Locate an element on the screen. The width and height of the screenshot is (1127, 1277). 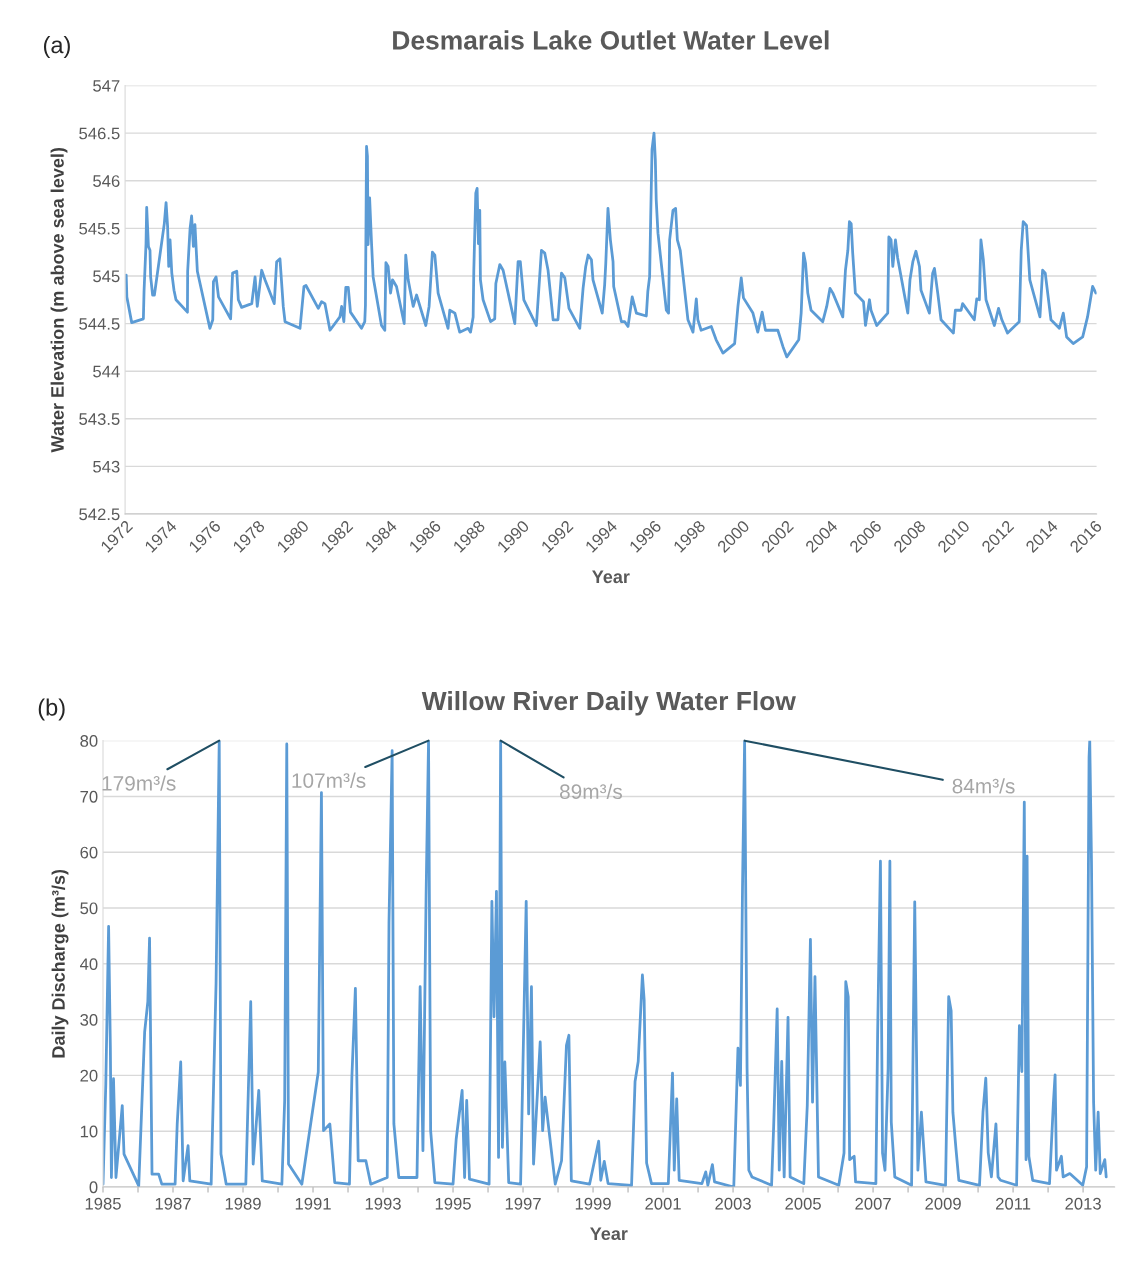
x-tick-label: 2007 is located at coordinates (873, 1203).